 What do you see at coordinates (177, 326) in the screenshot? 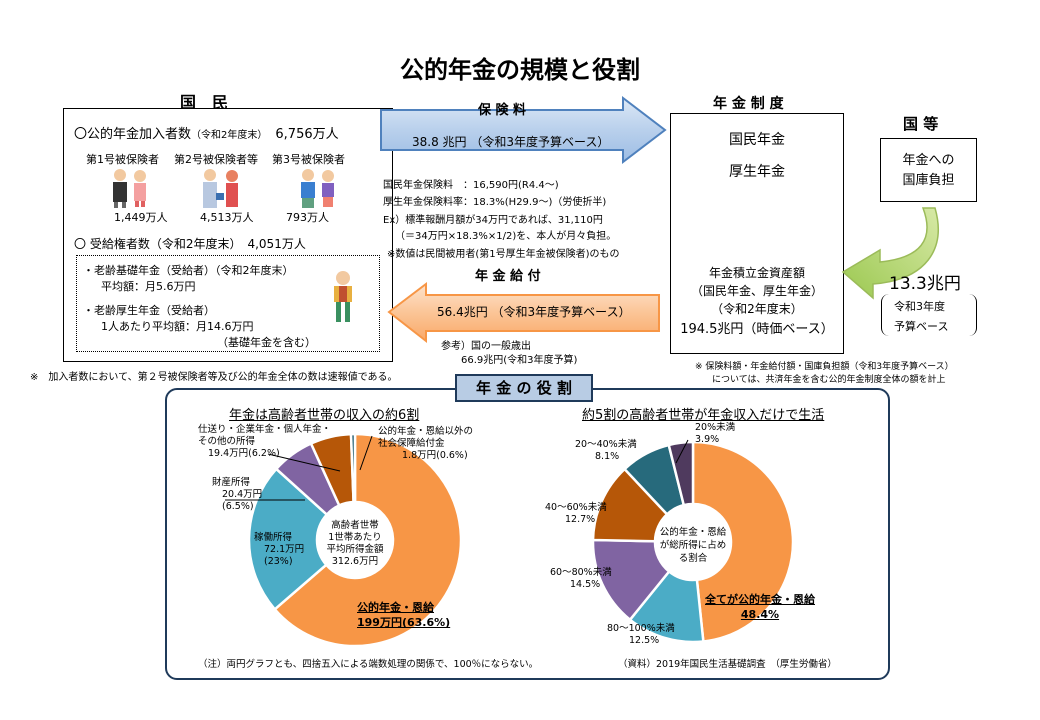
I see `employee-pension-line2: 1人あたり平均額：月14.6万円` at bounding box center [177, 326].